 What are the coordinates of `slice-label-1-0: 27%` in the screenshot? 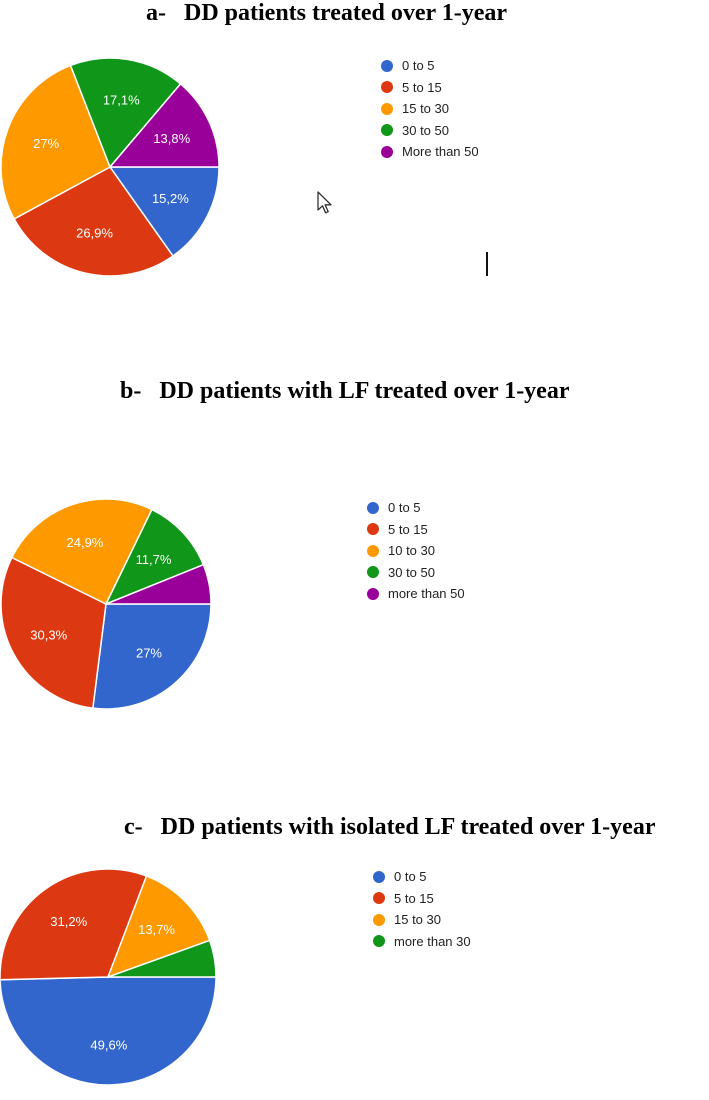 It's located at (149, 652).